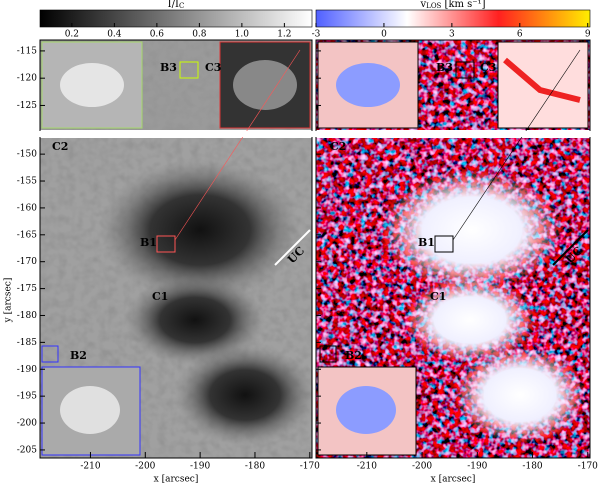 This screenshot has height=485, width=600. I want to click on cb-tick-label: 1.0, so click(242, 35).